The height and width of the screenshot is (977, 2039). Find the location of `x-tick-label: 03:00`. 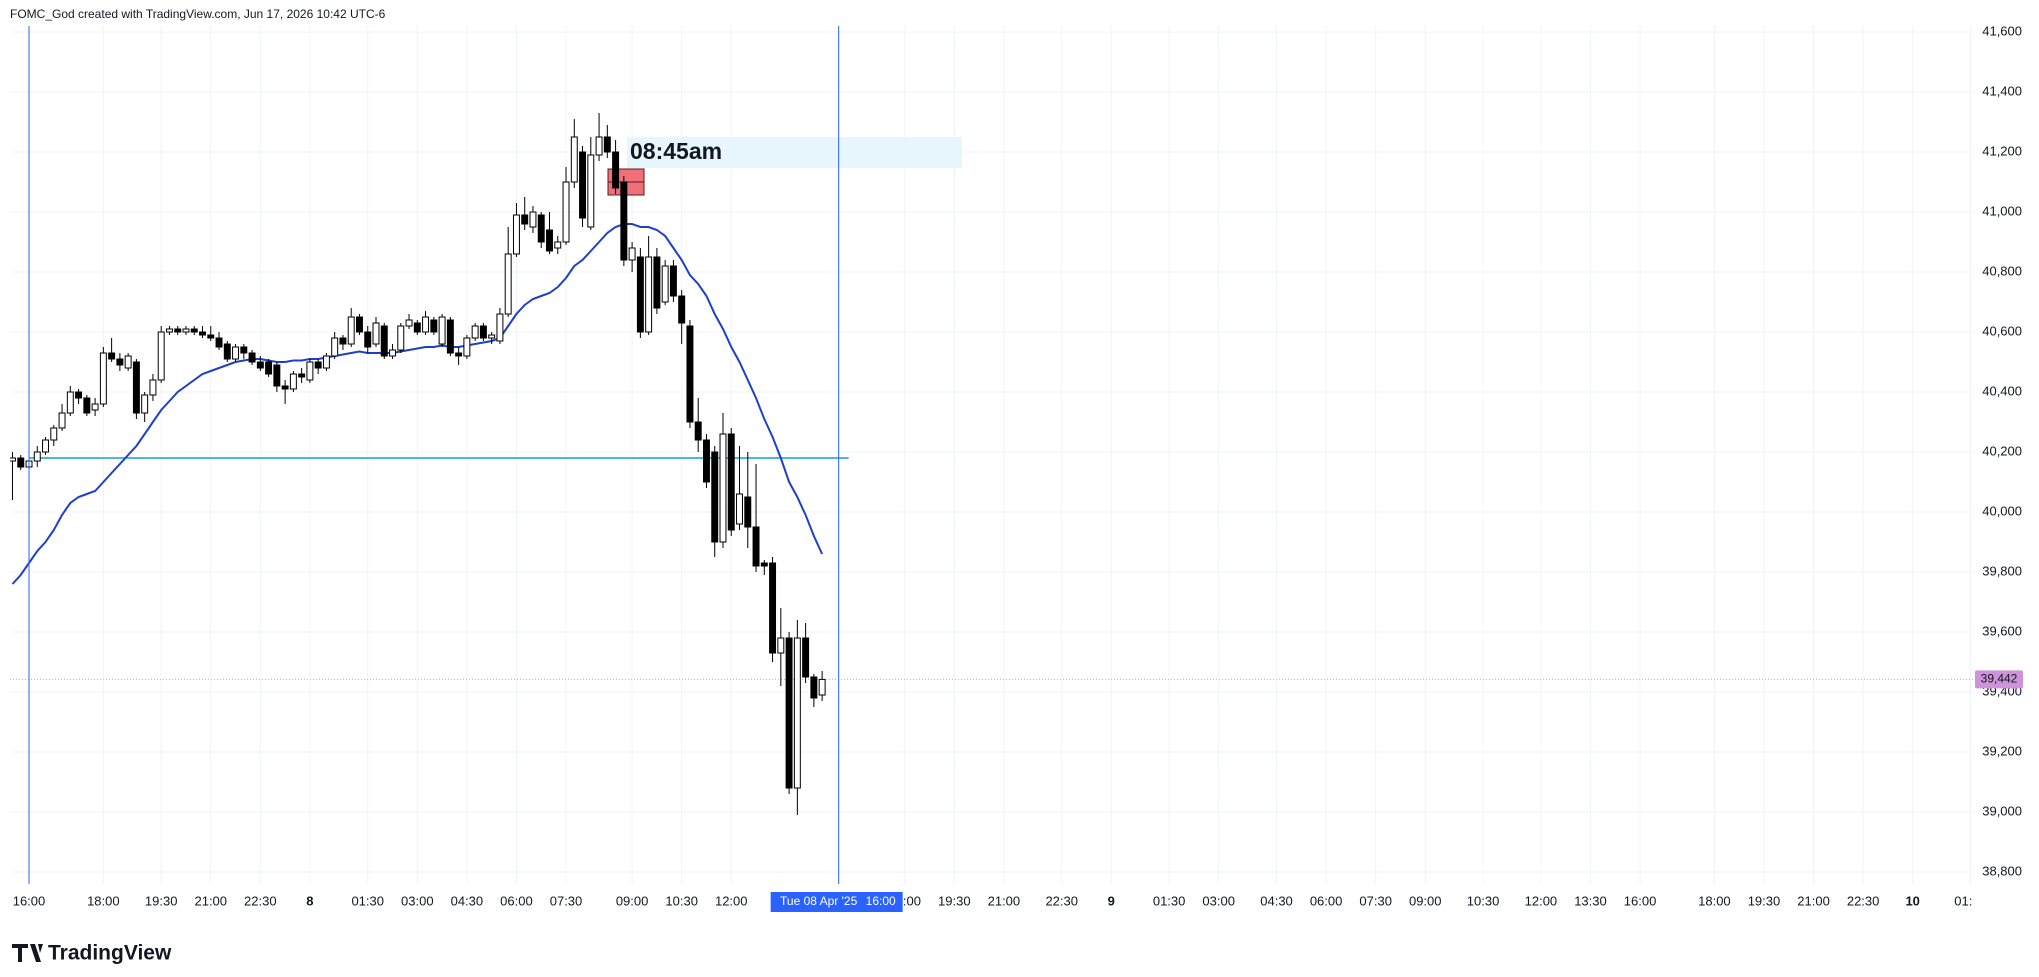

x-tick-label: 03:00 is located at coordinates (1218, 900).